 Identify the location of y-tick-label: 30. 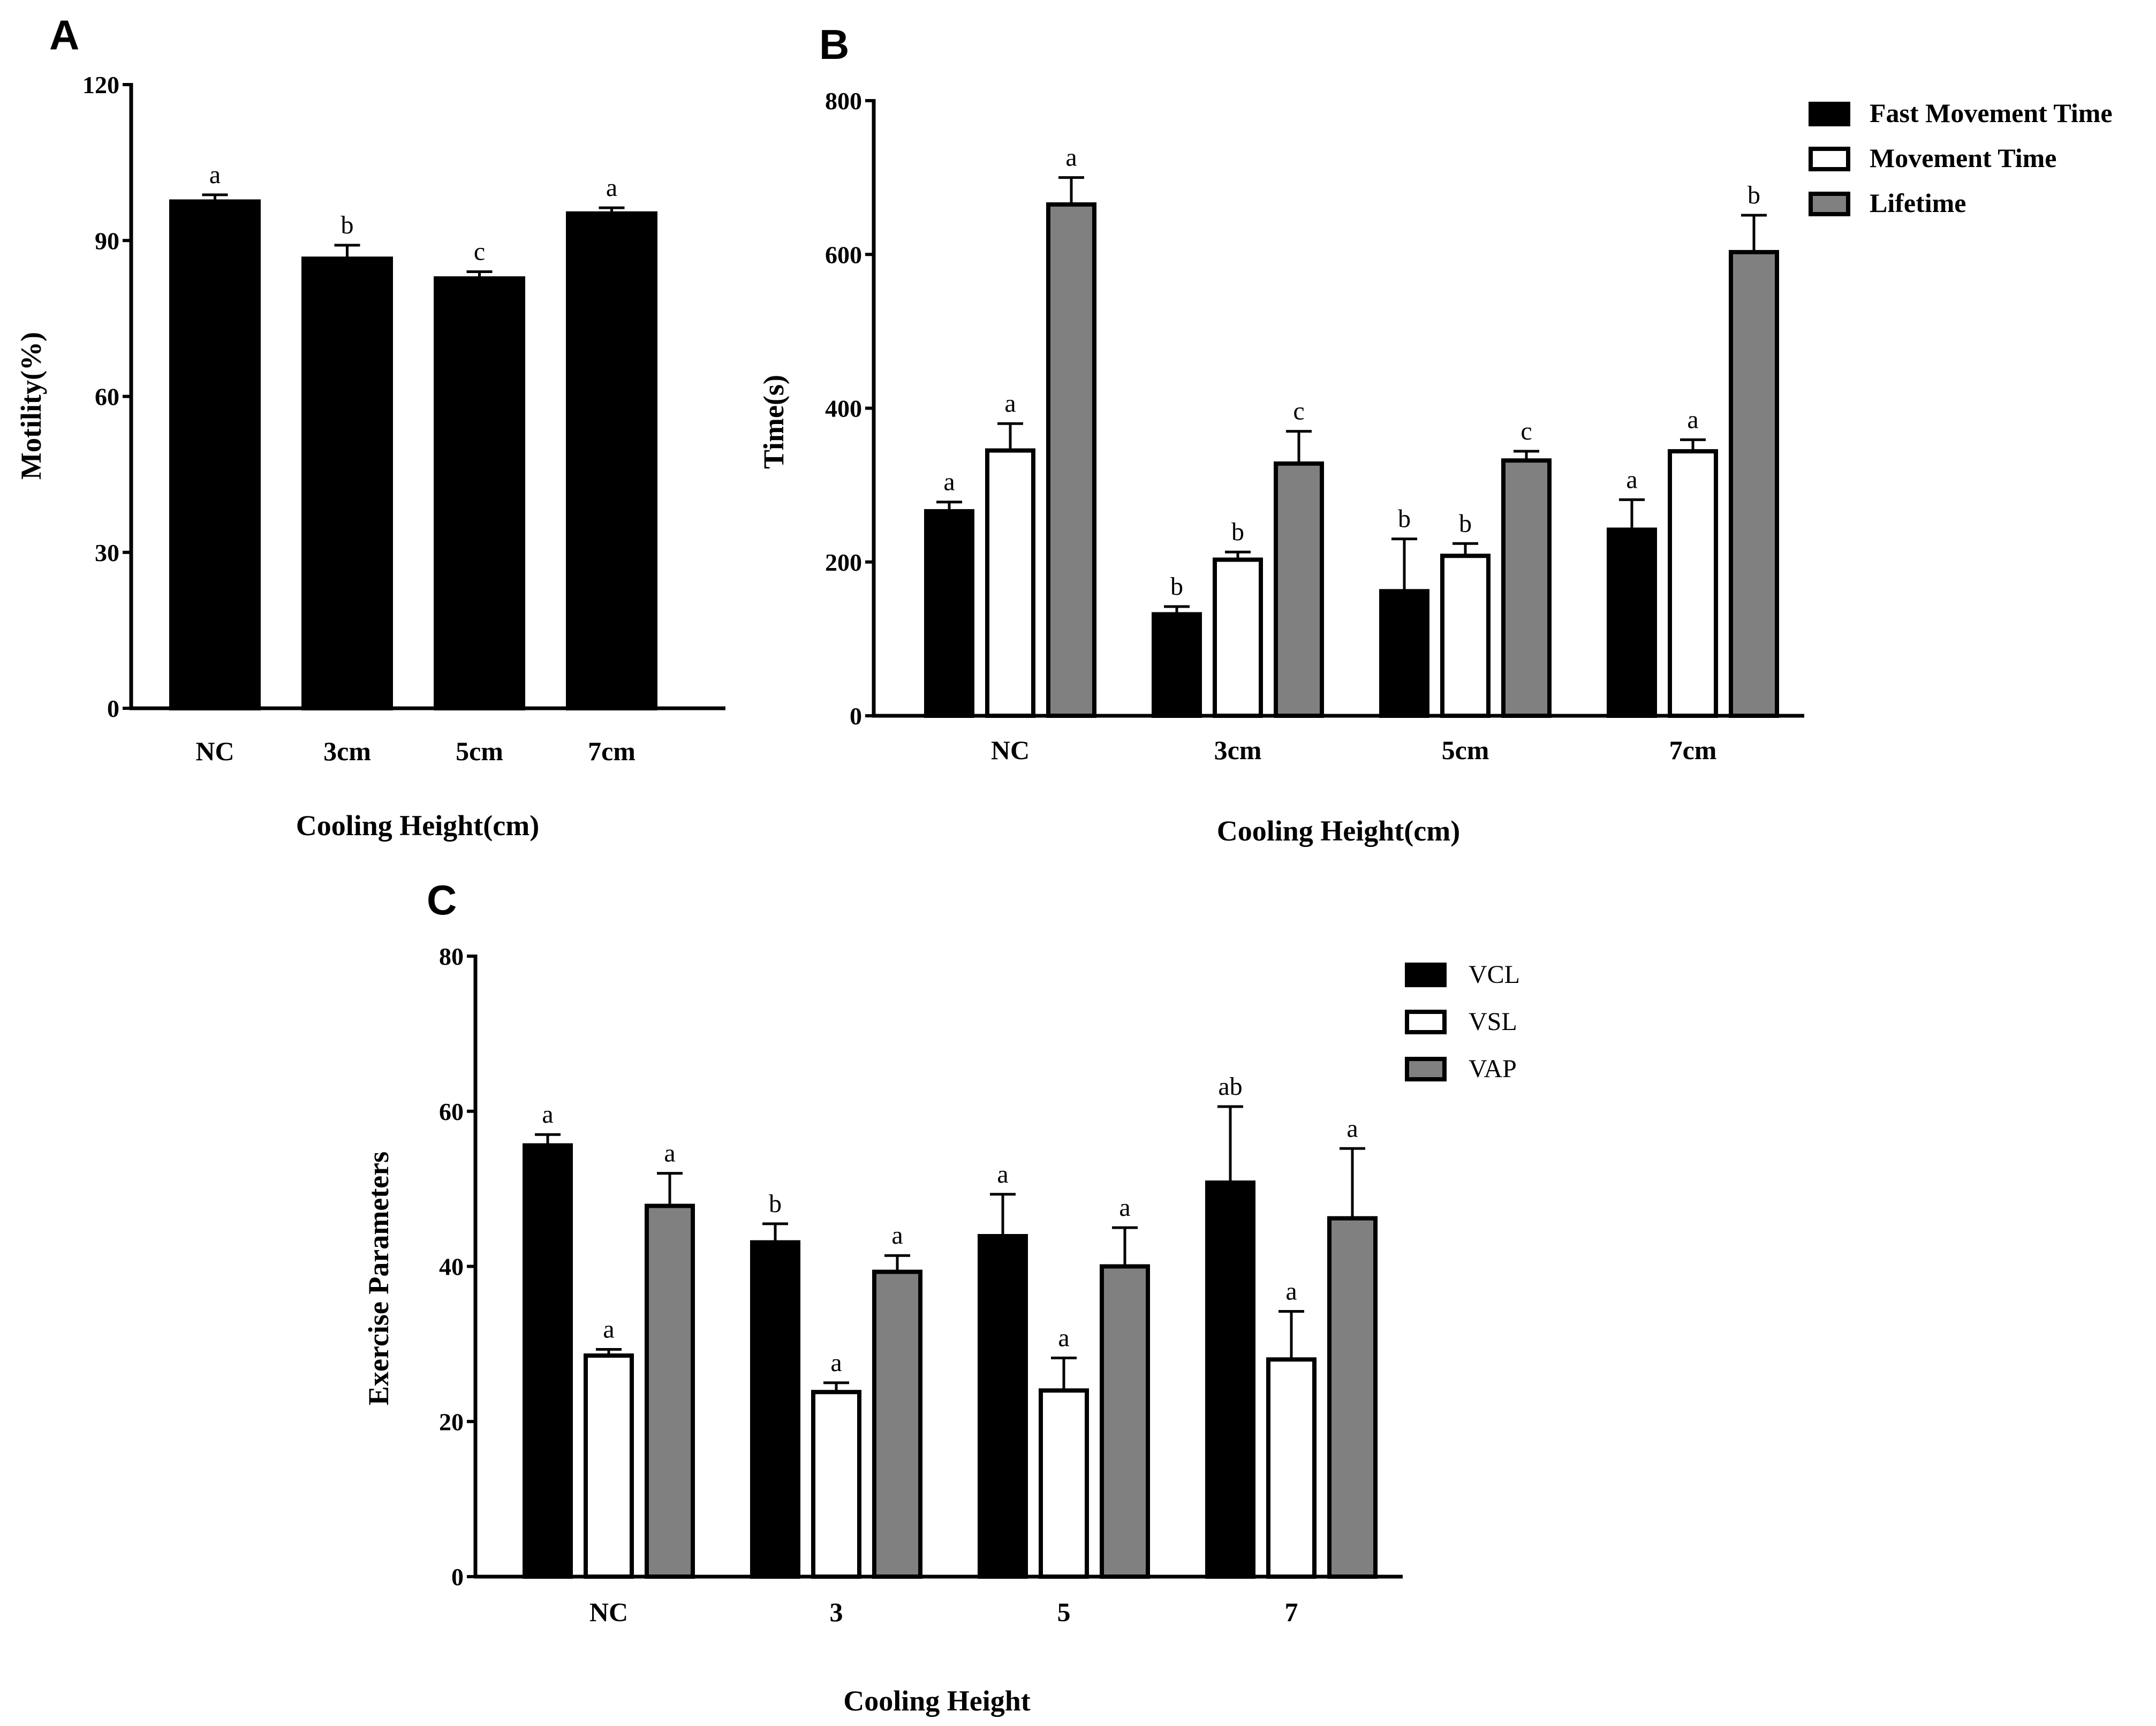
(107, 552).